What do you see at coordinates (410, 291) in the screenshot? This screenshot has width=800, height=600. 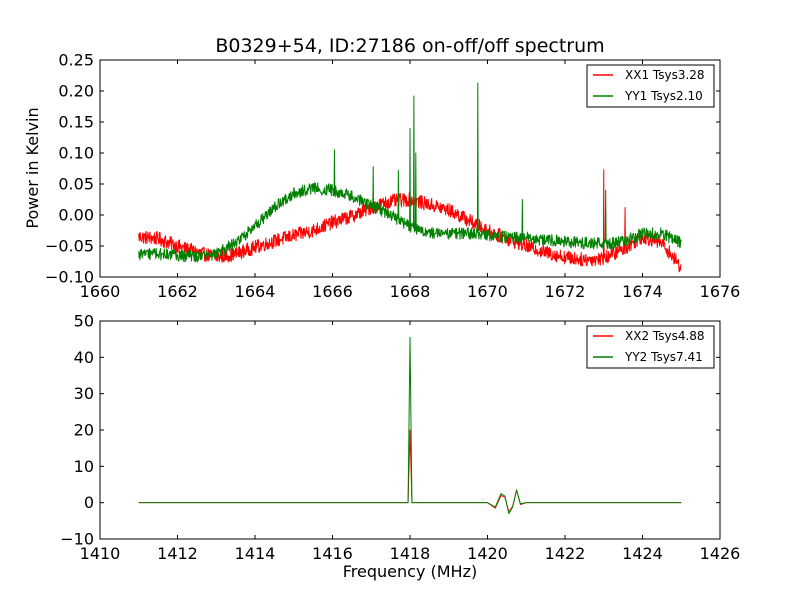 I see `x-tick-label: 1668` at bounding box center [410, 291].